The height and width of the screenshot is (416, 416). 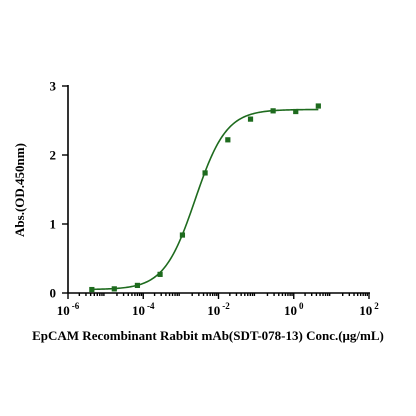 I want to click on x-tick-label: 10 -2, so click(x=218, y=309).